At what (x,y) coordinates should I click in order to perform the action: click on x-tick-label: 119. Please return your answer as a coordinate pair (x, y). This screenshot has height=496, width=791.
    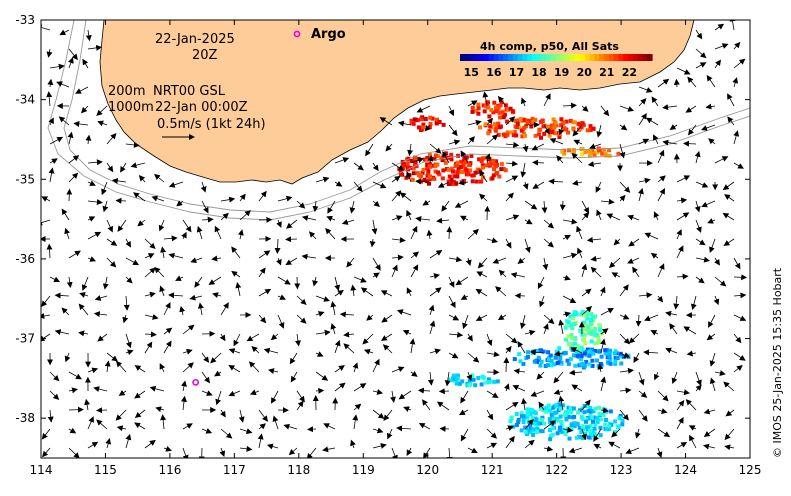
    Looking at the image, I should click on (363, 470).